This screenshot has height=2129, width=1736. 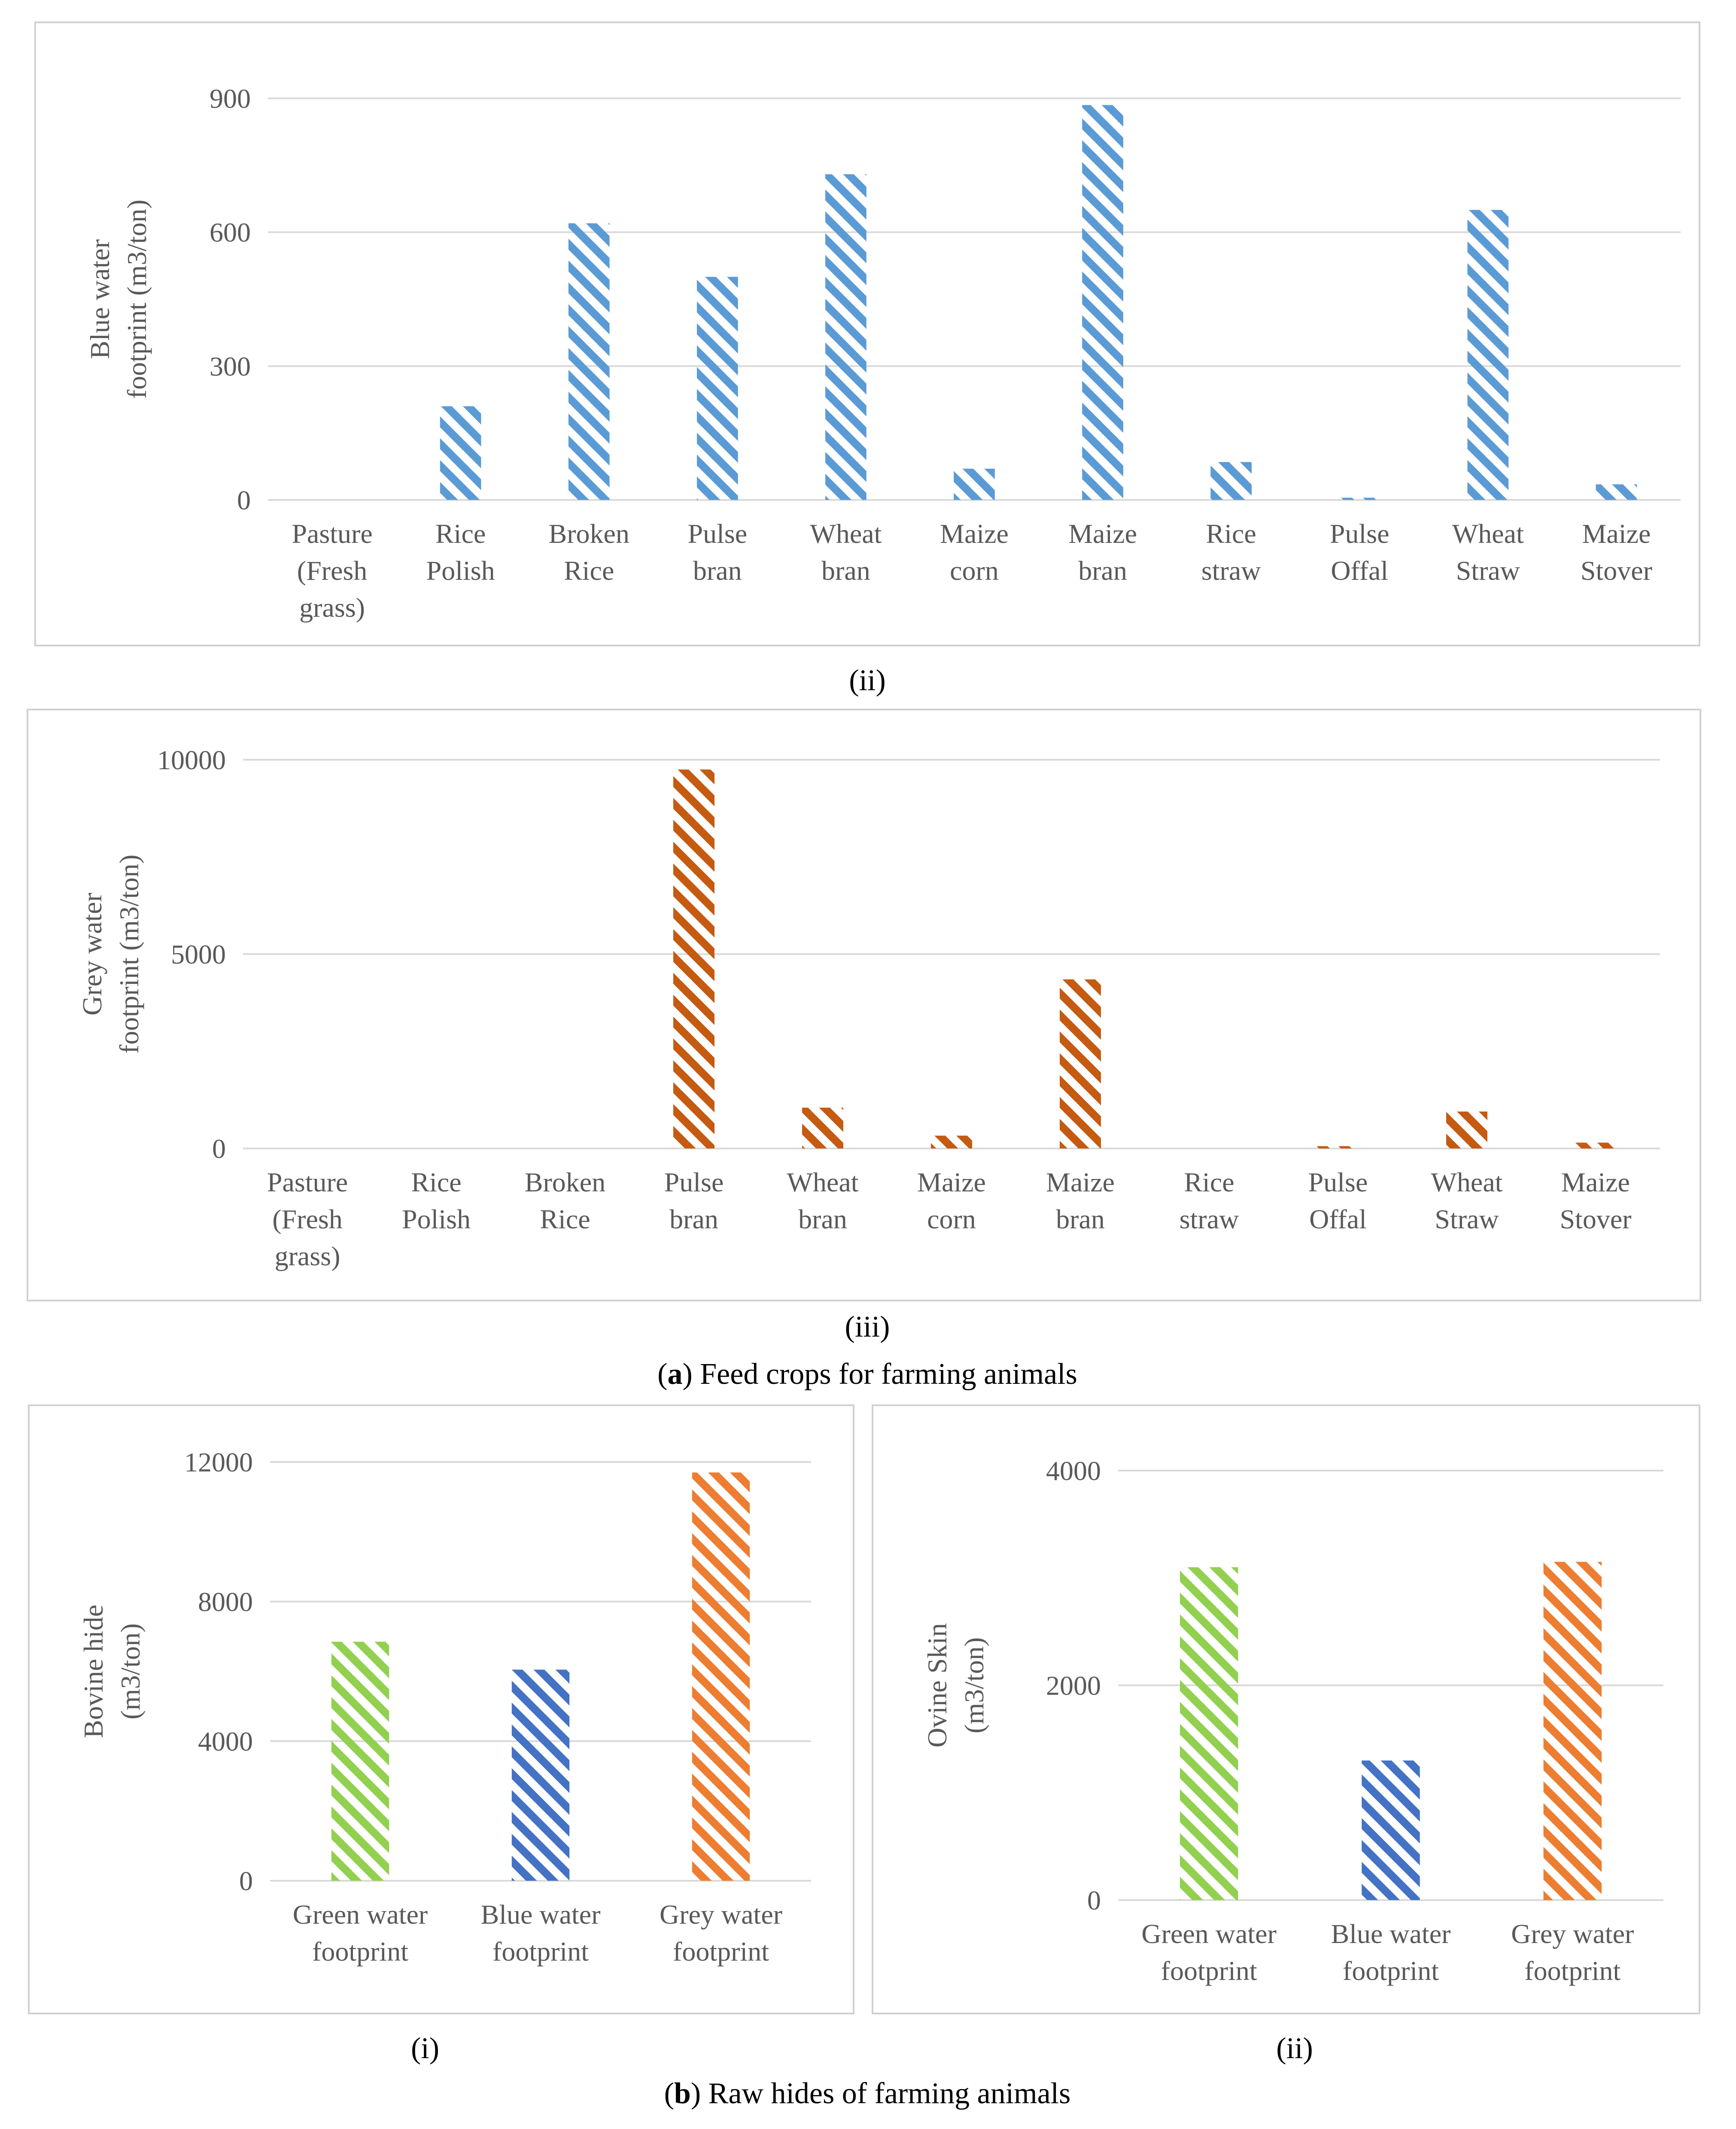 What do you see at coordinates (682, 2094) in the screenshot?
I see `caption-b-letter: b` at bounding box center [682, 2094].